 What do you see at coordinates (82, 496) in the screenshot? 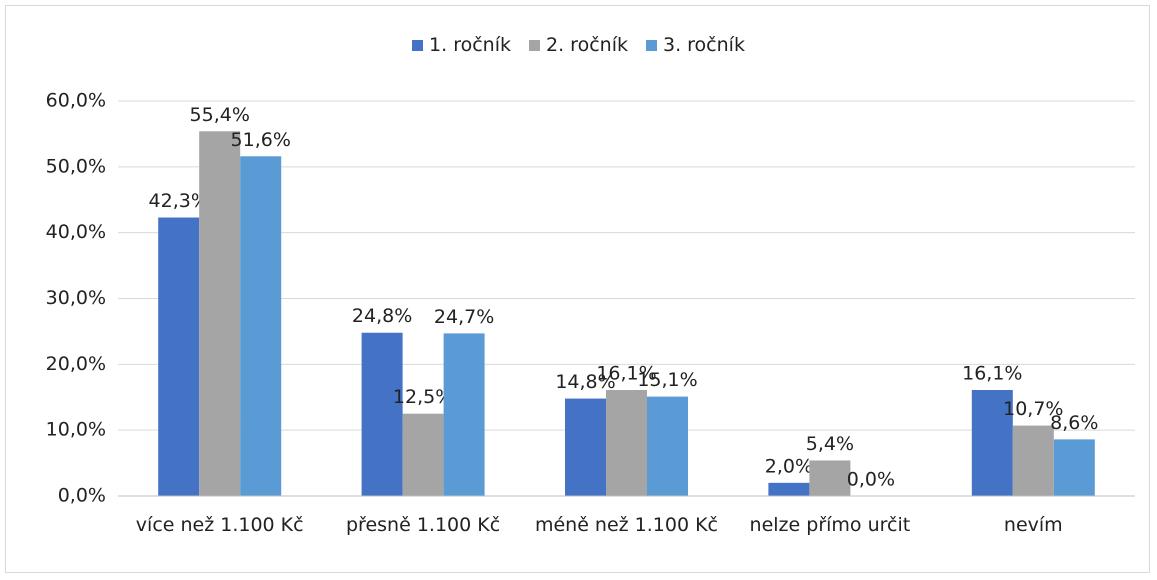
I see `y-tick-label: 0,0%` at bounding box center [82, 496].